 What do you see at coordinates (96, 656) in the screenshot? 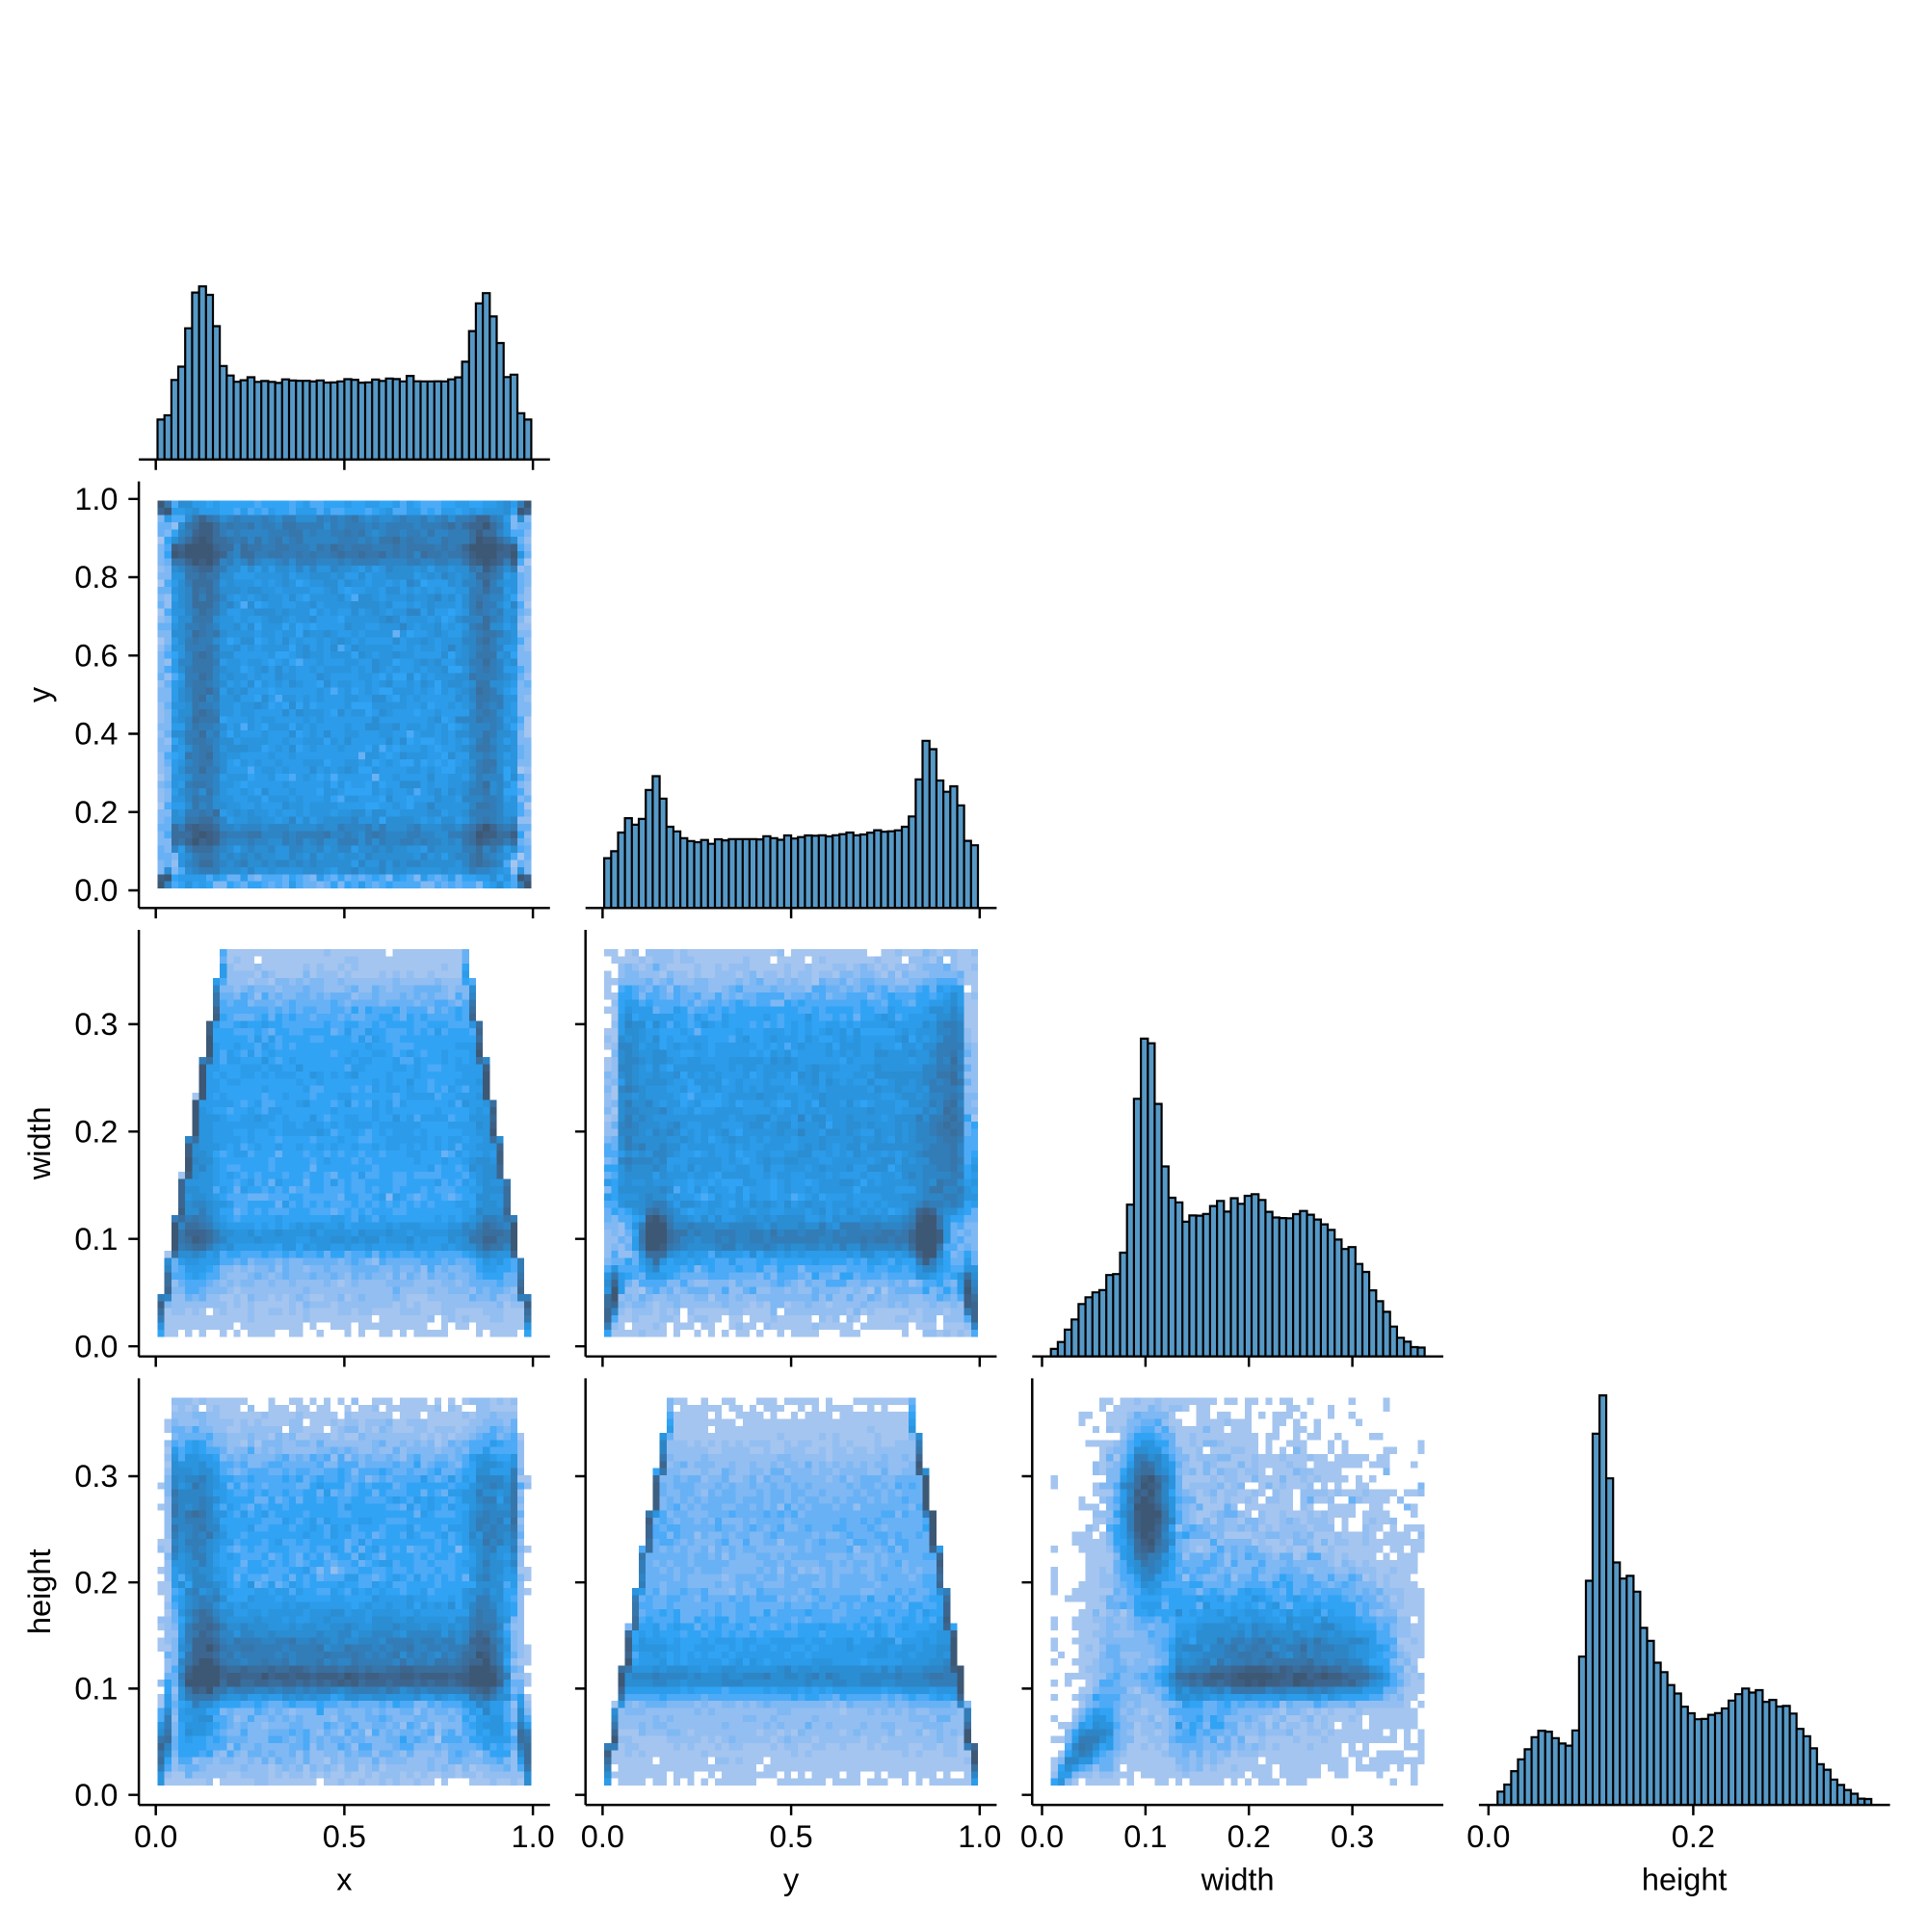
I see `svg-text: 0.6` at bounding box center [96, 656].